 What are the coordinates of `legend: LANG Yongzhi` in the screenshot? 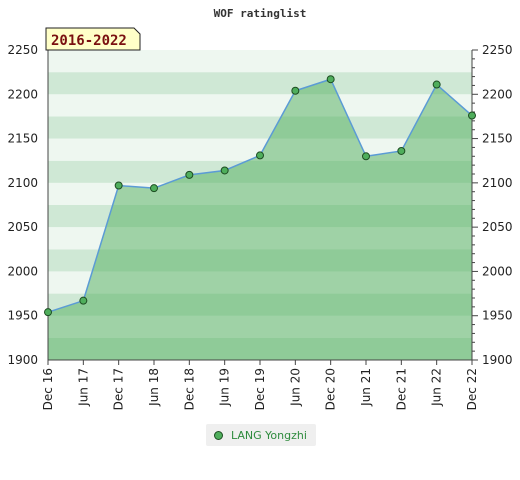 It's located at (261, 435).